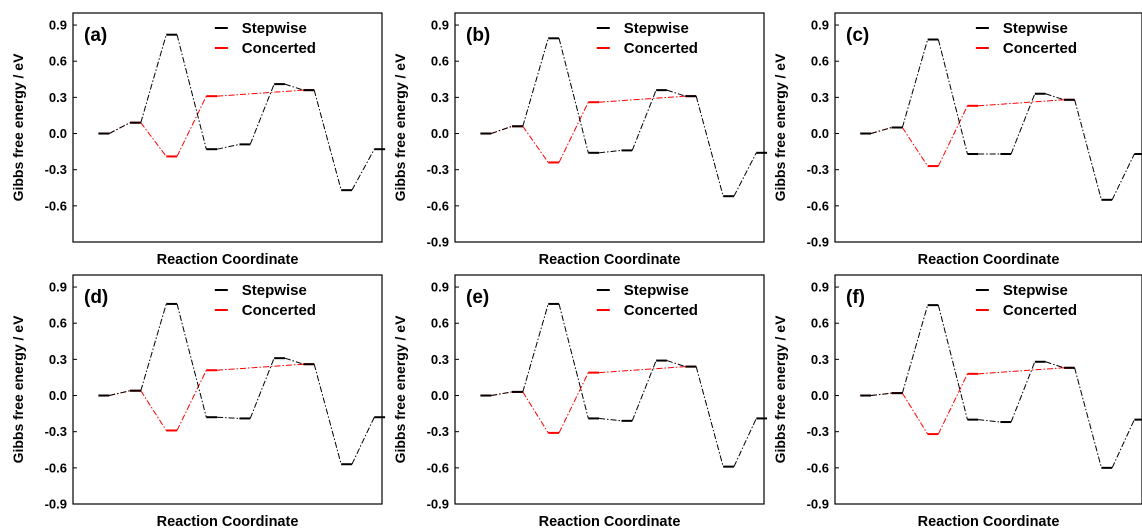 The height and width of the screenshot is (529, 1142). What do you see at coordinates (478, 35) in the screenshot?
I see `panel-label: (b)` at bounding box center [478, 35].